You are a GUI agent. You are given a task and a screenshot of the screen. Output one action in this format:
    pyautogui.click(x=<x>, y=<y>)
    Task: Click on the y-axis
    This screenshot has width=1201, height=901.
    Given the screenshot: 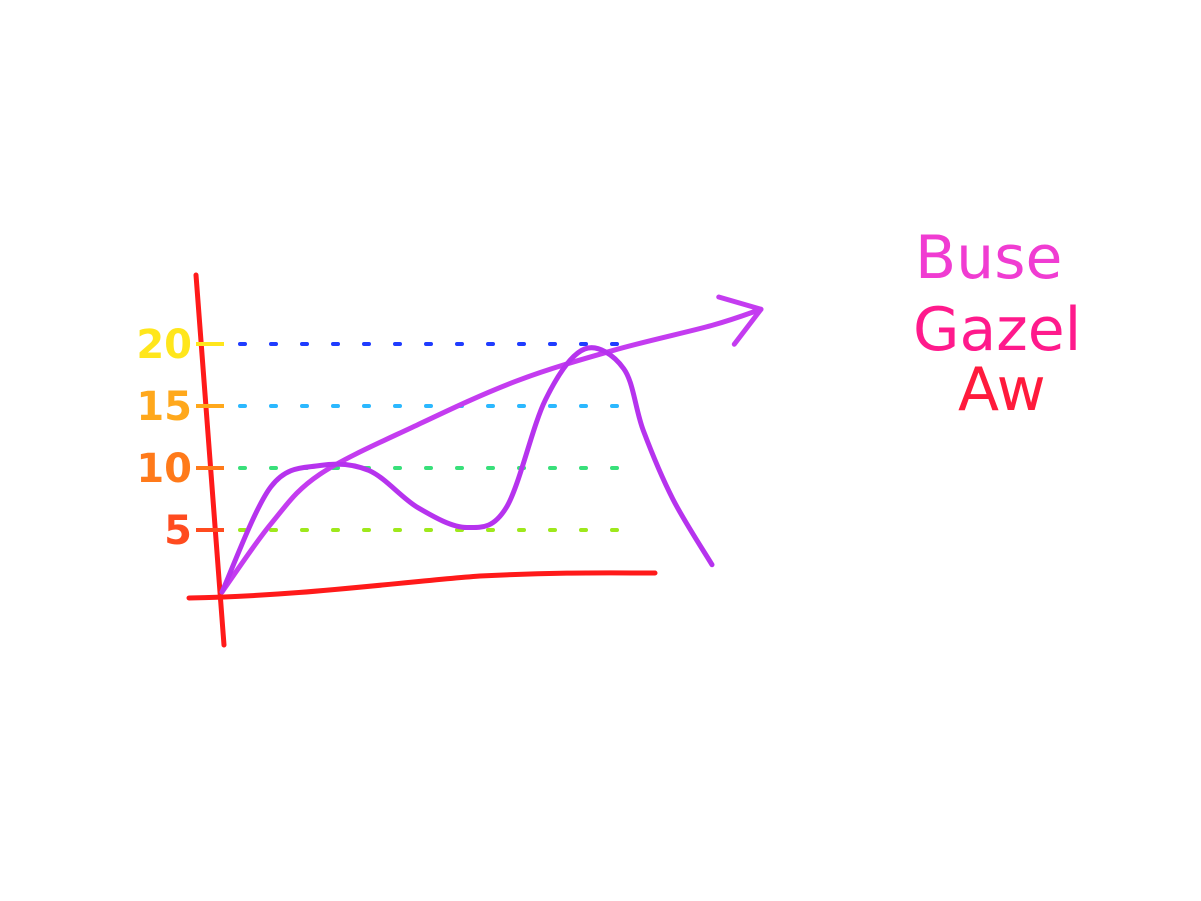 What is the action you would take?
    pyautogui.click(x=210, y=460)
    